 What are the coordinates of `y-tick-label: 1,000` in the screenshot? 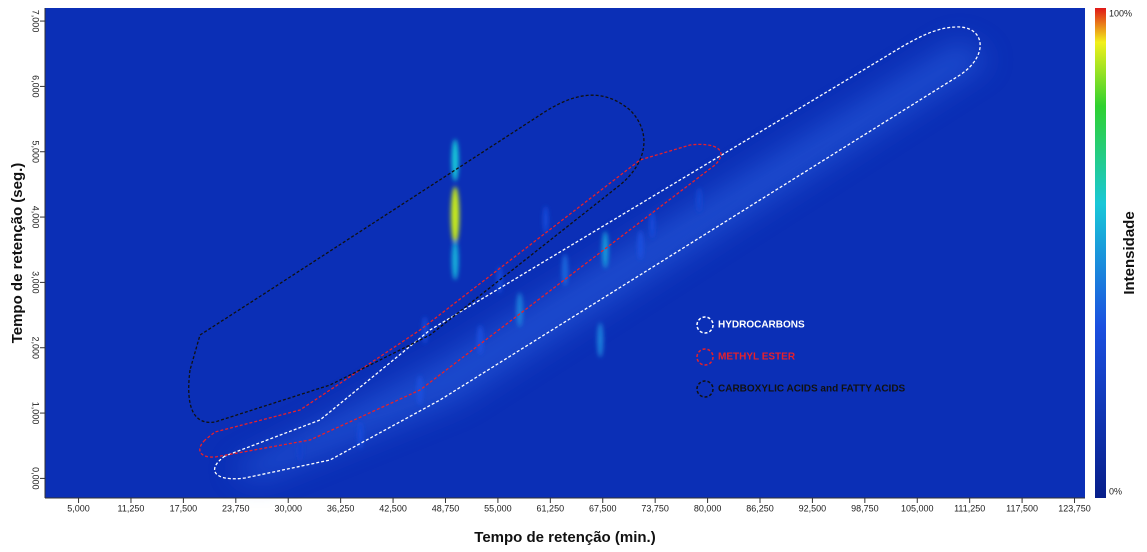 It's located at (36, 413).